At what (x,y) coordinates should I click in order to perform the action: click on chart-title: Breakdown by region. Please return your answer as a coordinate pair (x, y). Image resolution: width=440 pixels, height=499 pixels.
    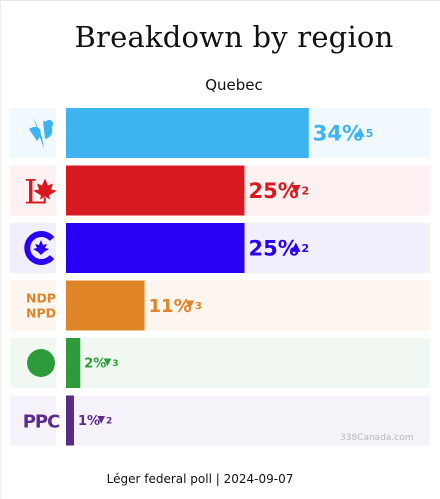
    Looking at the image, I should click on (234, 37).